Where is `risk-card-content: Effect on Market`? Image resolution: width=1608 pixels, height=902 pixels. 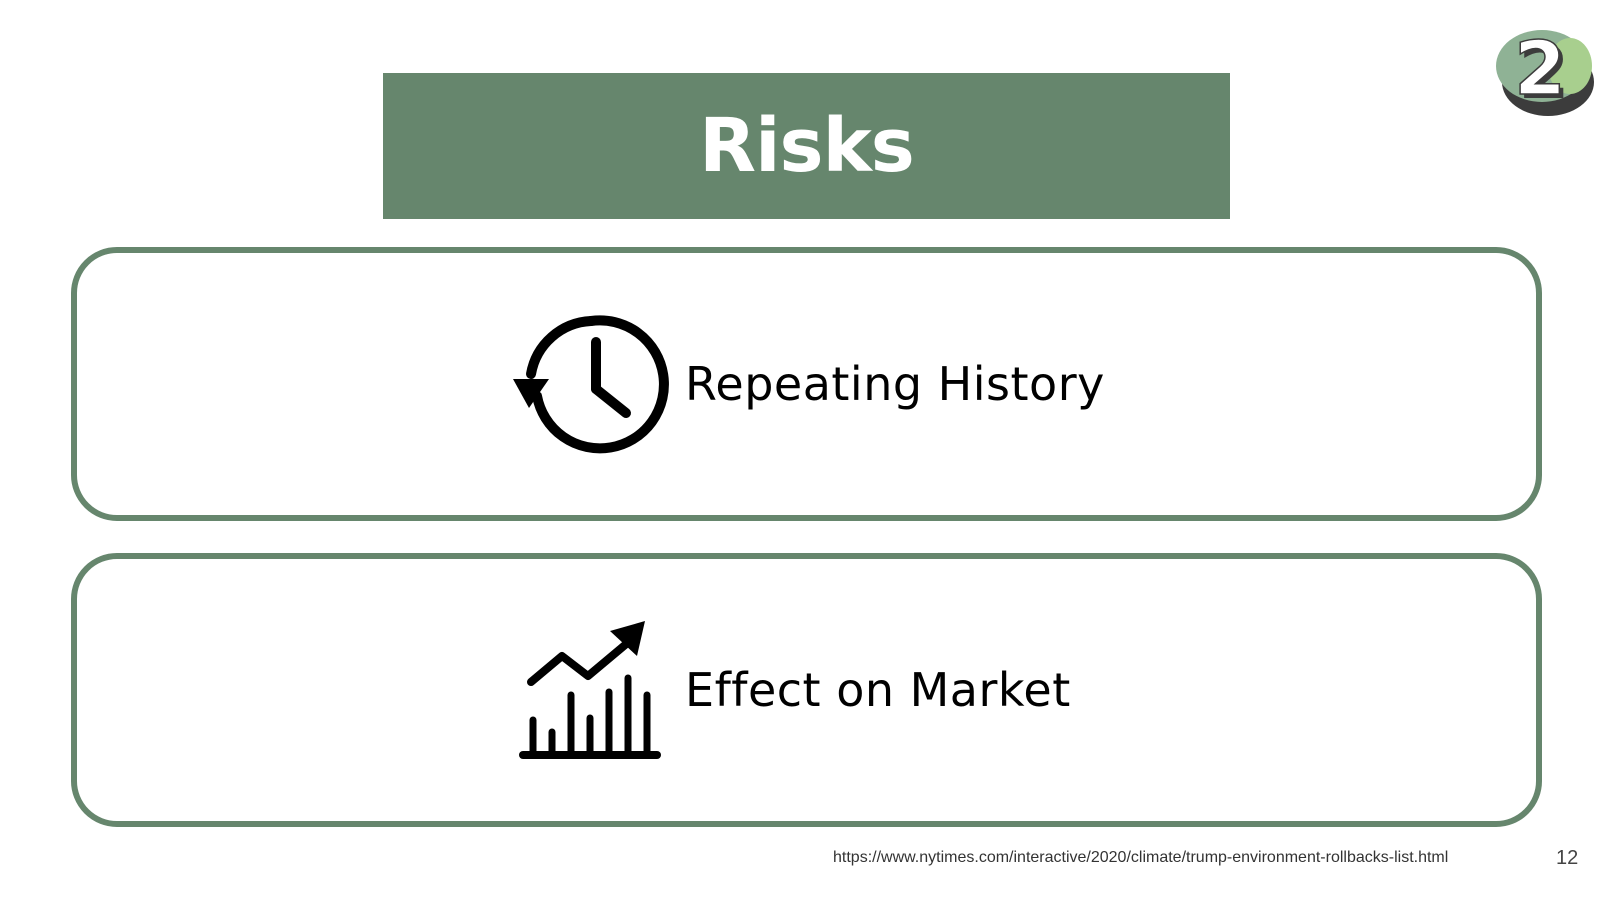
risk-card-content: Effect on Market is located at coordinates (790, 690).